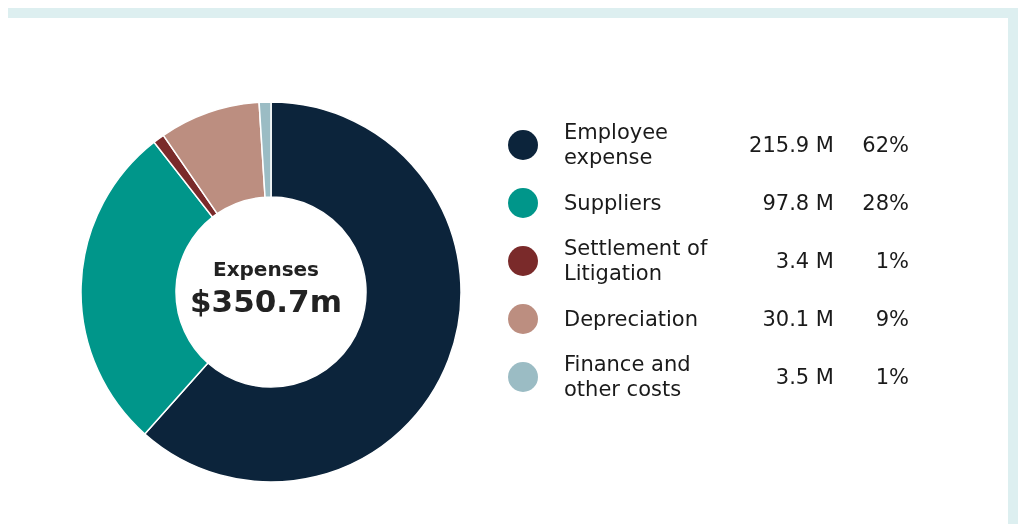 This screenshot has height=532, width=1026. I want to click on legend-label: Depreciation, so click(631, 319).